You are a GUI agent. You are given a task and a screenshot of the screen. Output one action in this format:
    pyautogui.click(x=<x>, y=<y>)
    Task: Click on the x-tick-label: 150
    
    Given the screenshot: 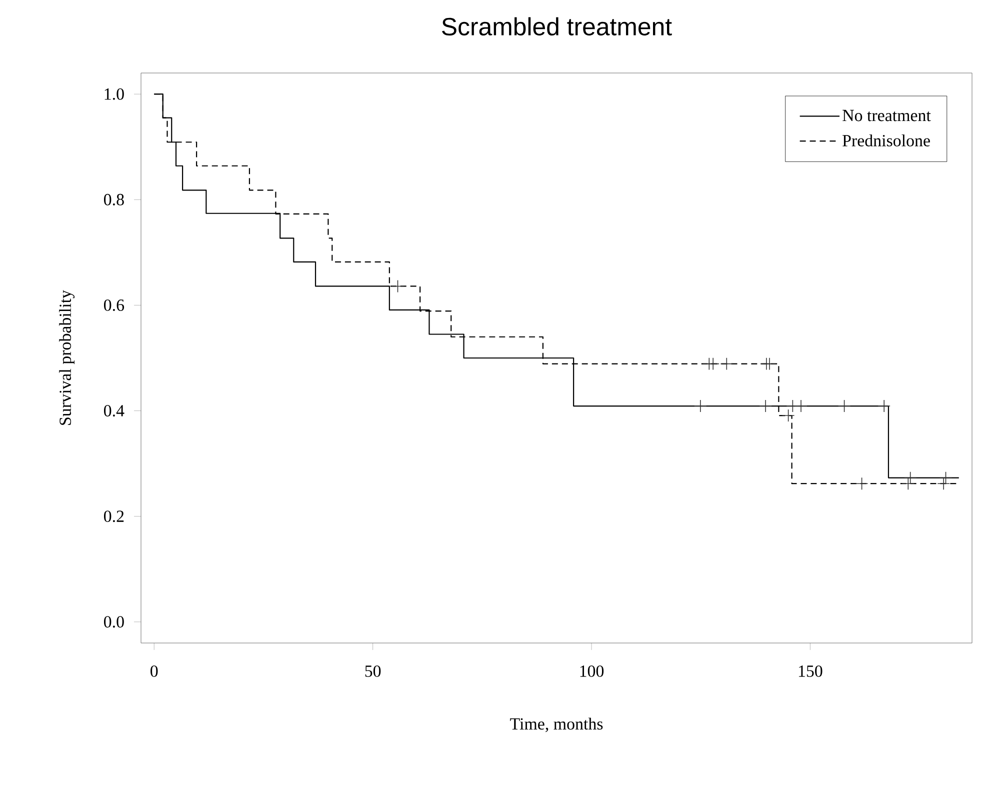 What is the action you would take?
    pyautogui.click(x=810, y=671)
    